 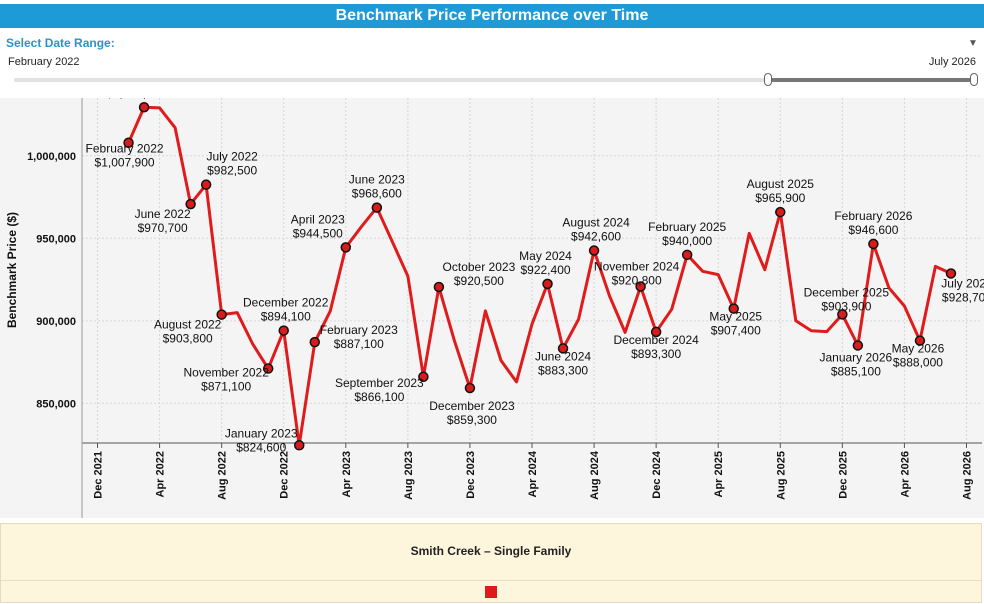 What do you see at coordinates (136, 99) in the screenshot?
I see `data-label-value: $1,029,400` at bounding box center [136, 99].